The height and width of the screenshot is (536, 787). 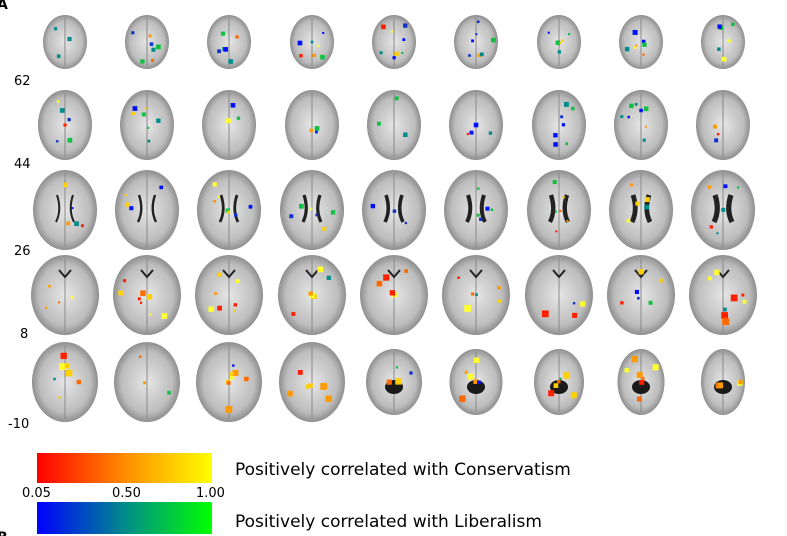 What do you see at coordinates (388, 522) in the screenshot?
I see `legend-text: Positively correlated with Liberalism` at bounding box center [388, 522].